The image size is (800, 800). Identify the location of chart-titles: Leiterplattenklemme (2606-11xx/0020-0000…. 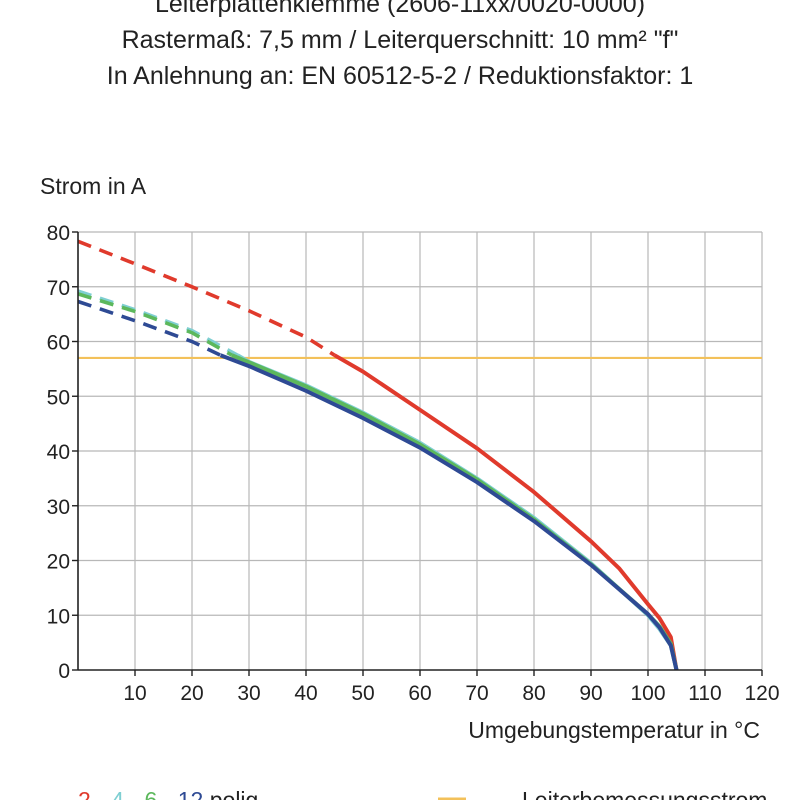
(400, 47).